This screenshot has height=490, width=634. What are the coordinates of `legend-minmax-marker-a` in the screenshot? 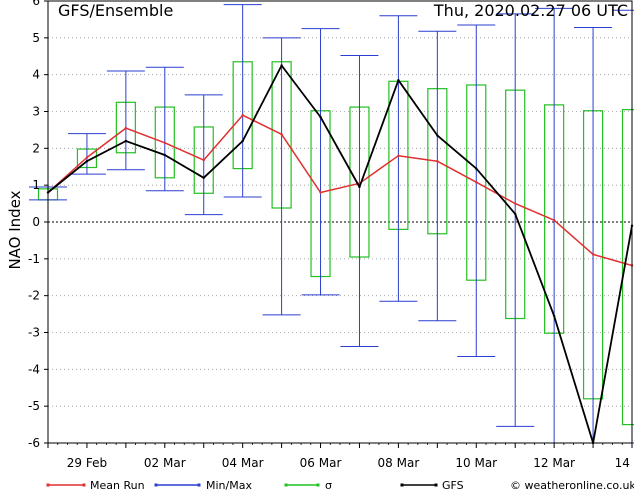 It's located at (156, 485).